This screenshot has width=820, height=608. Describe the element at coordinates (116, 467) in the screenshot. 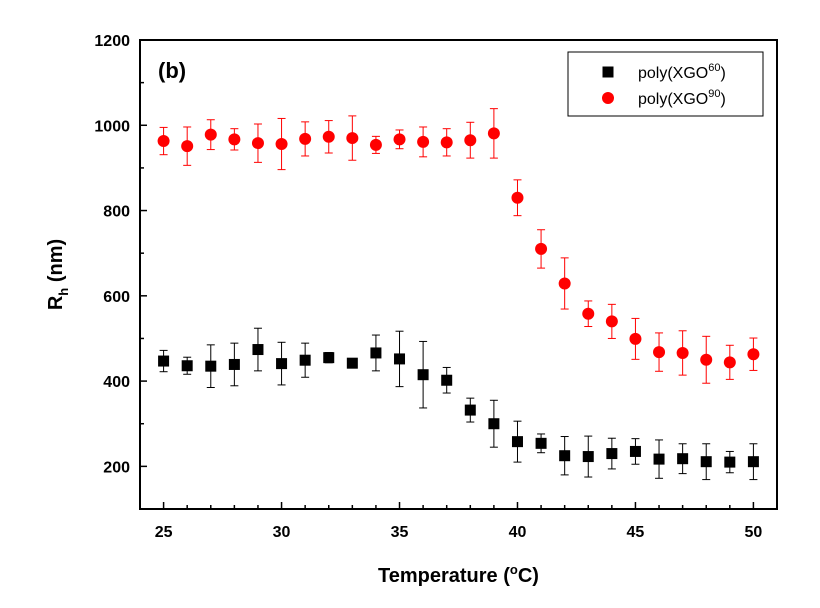

I see `y-tick-label: 200` at that location.